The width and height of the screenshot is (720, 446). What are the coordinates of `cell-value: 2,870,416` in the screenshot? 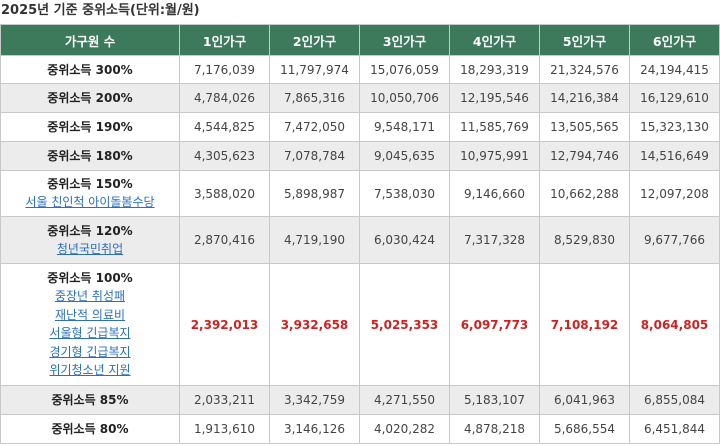 It's located at (224, 240).